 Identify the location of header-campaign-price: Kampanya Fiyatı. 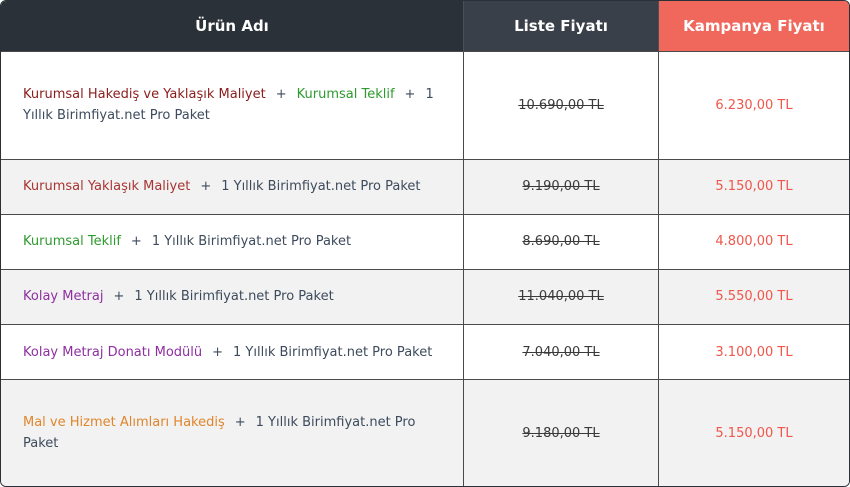
(753, 26).